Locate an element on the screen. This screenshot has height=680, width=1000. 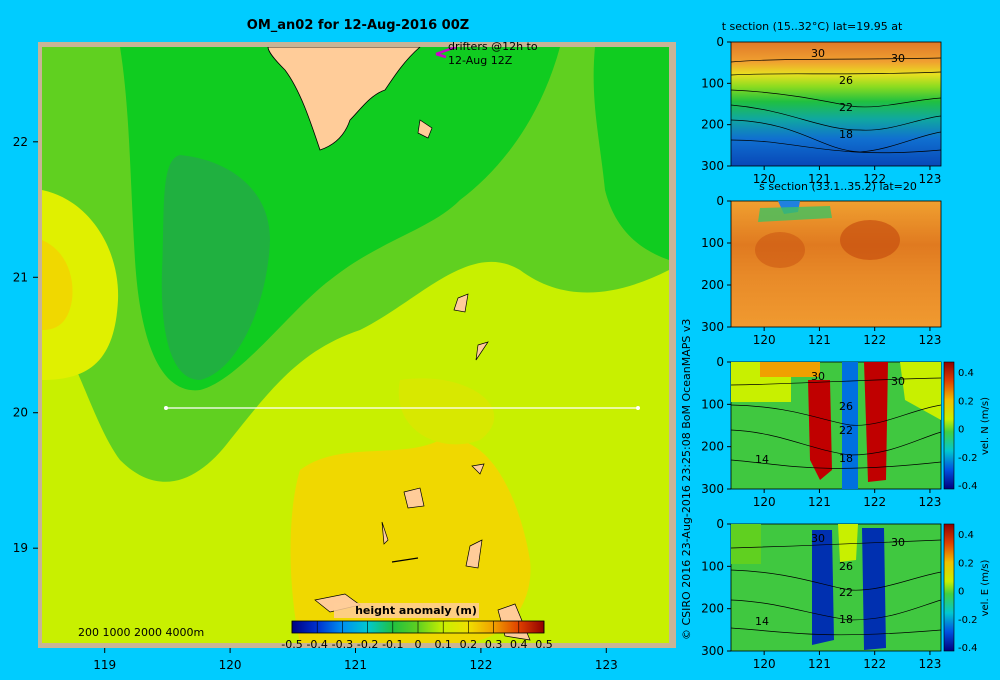
vel-colorbar-tick-label: -0.4 is located at coordinates (968, 648).